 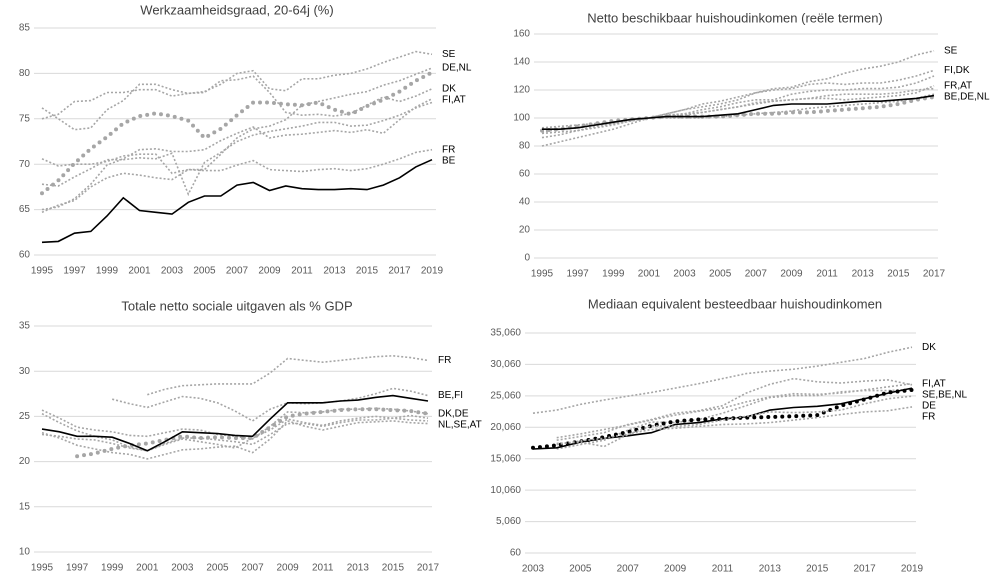 What do you see at coordinates (25, 326) in the screenshot?
I see `y-tick-label: 35` at bounding box center [25, 326].